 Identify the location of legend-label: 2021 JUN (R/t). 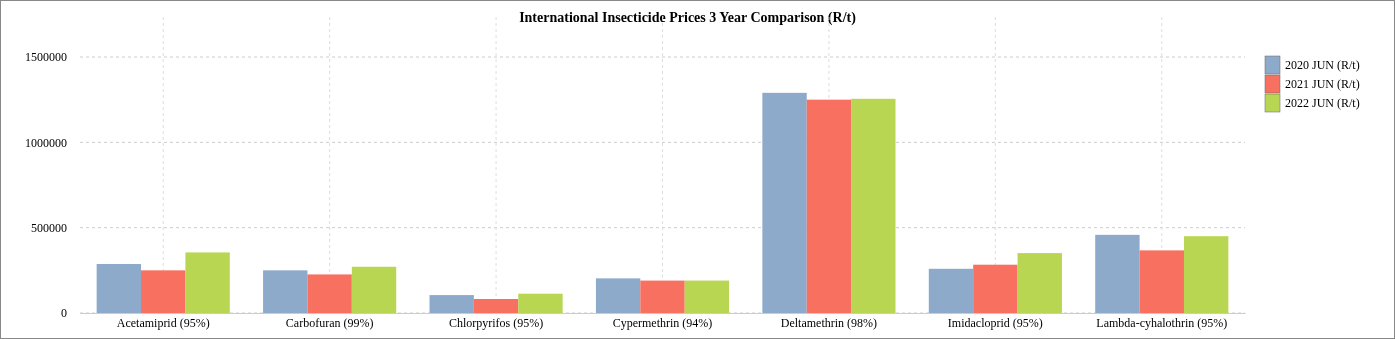
(1322, 84).